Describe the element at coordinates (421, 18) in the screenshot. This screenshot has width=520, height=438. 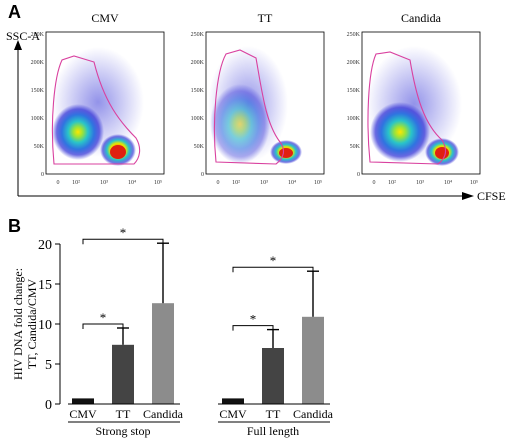
I see `flow-plot-title: Candida` at that location.